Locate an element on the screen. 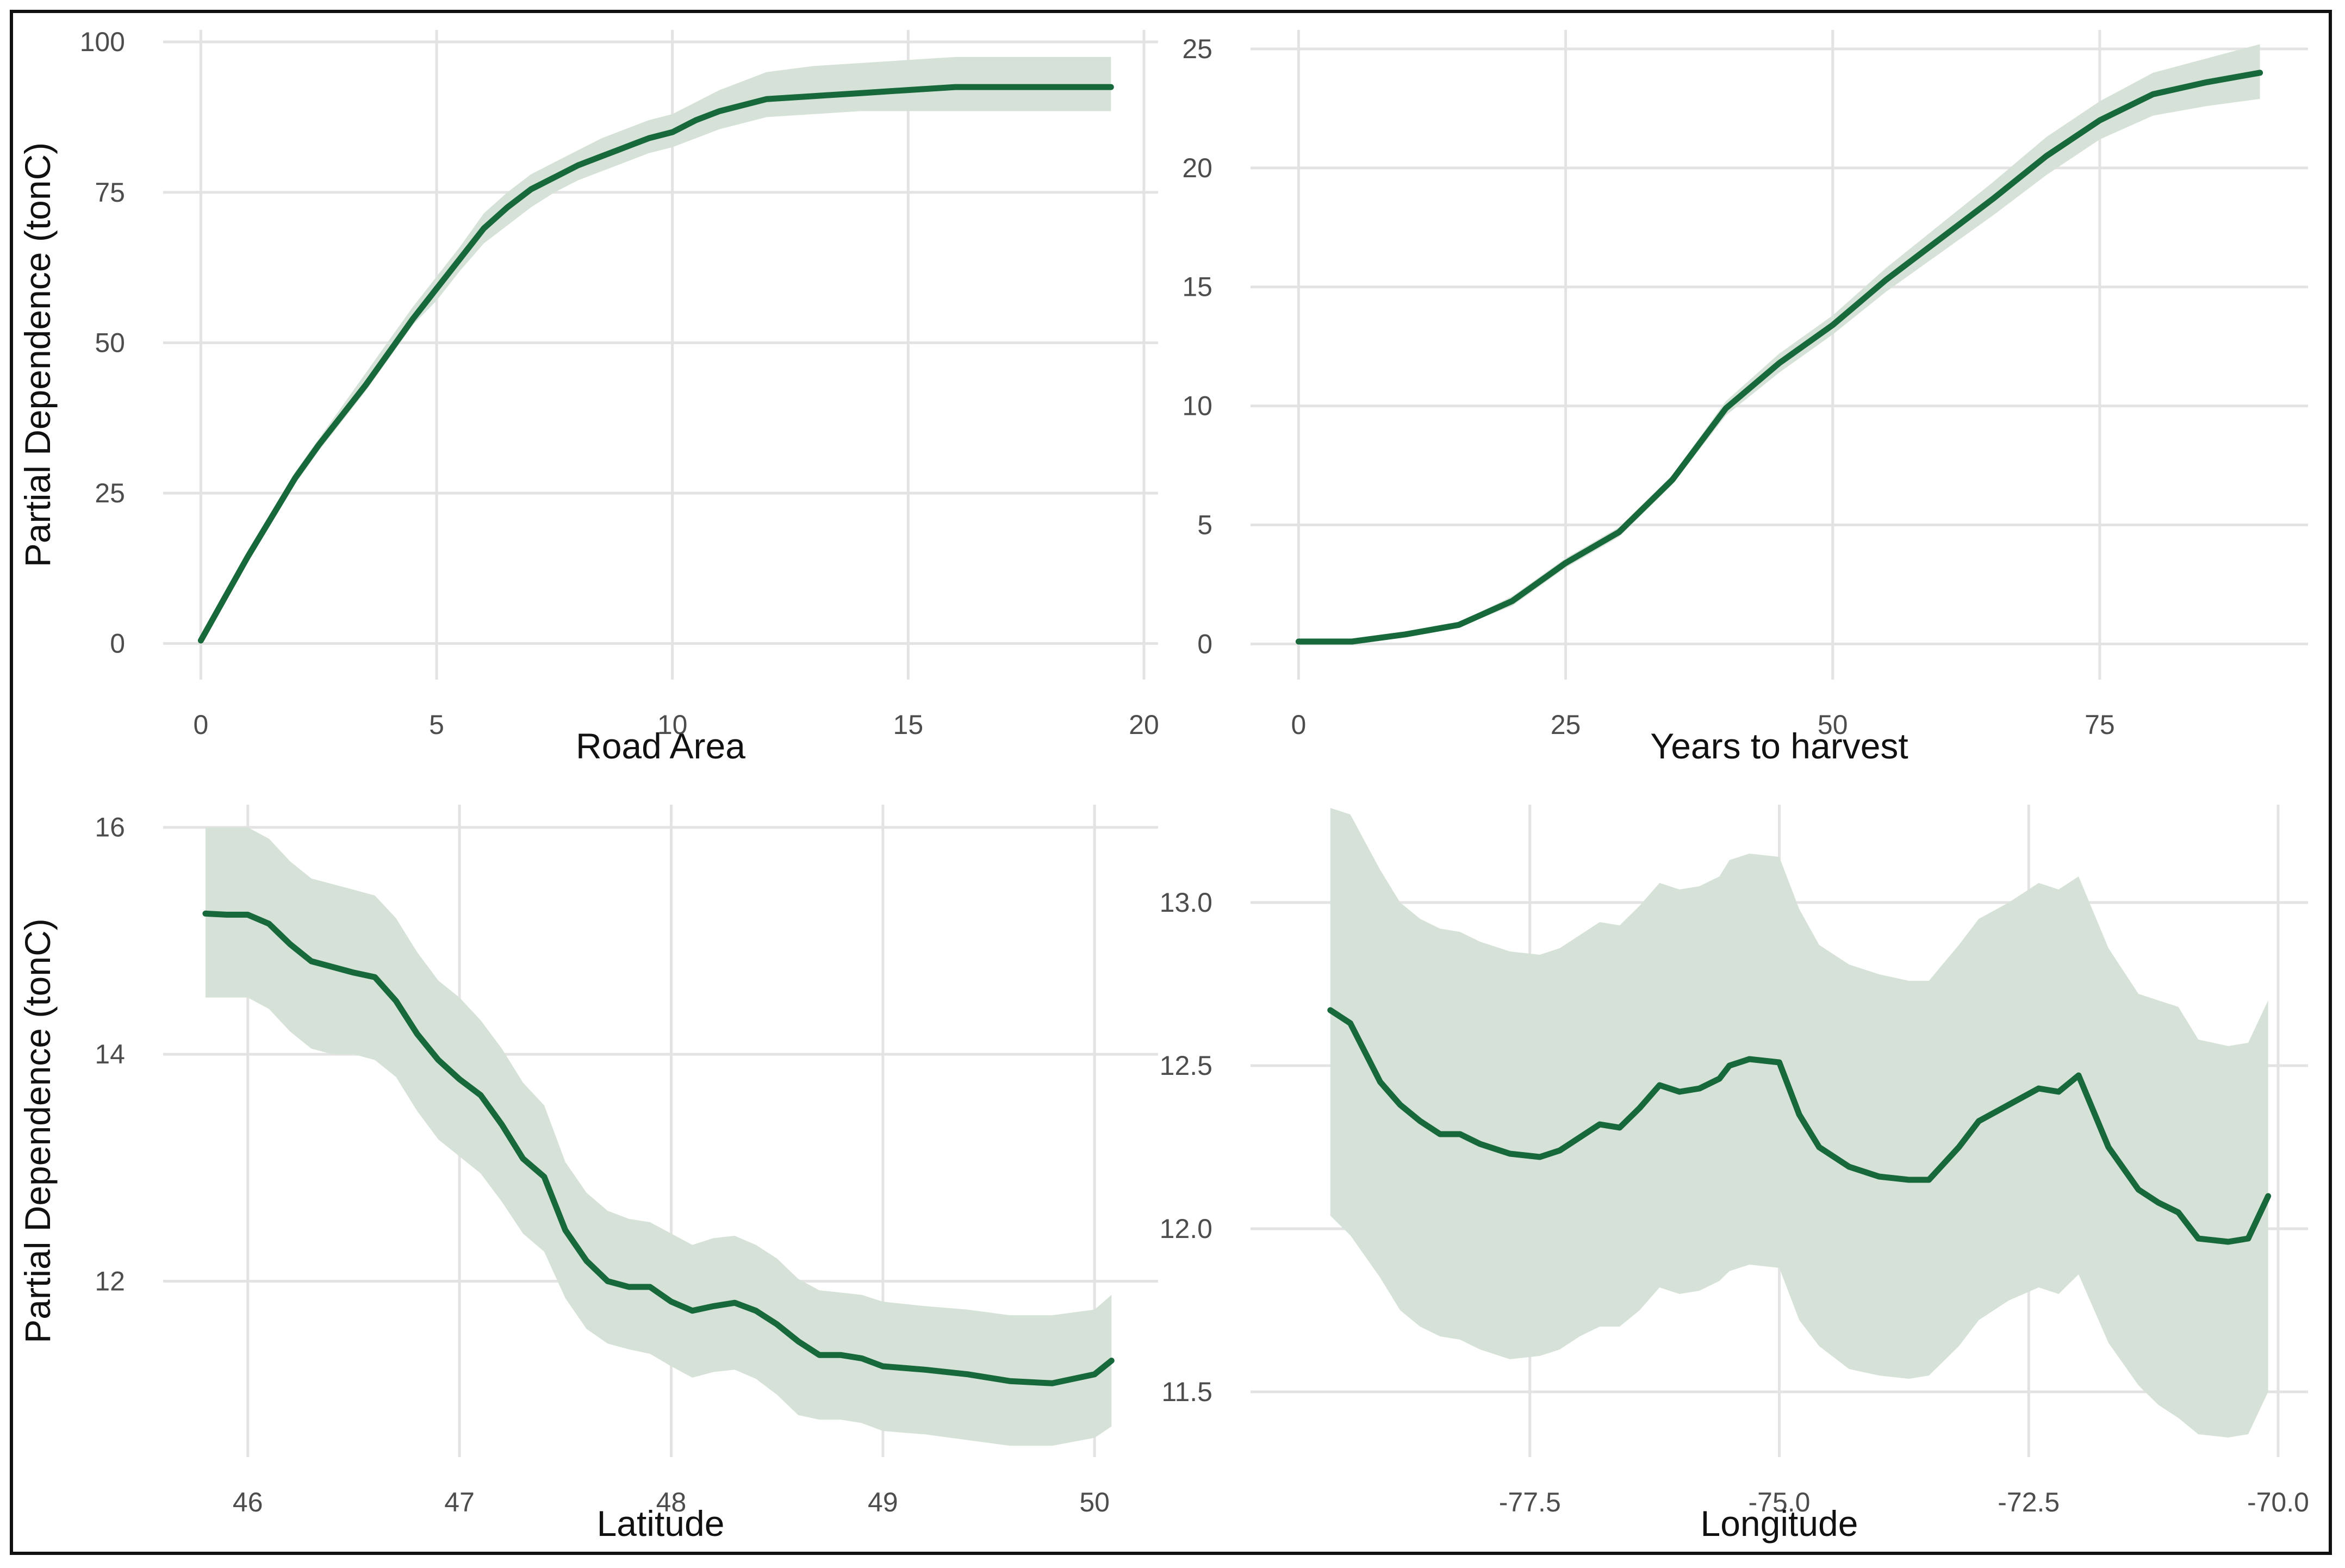  y-tick-label: 16 is located at coordinates (110, 827).